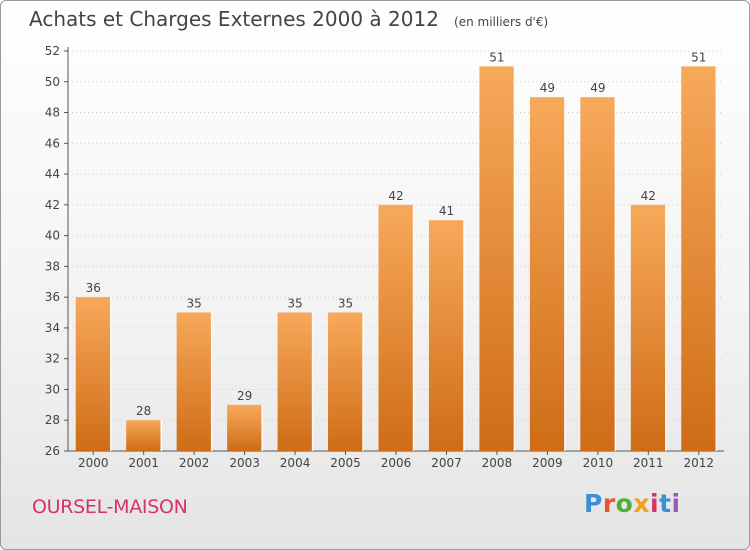  I want to click on proxiti-logo: Proxiti, so click(632, 503).